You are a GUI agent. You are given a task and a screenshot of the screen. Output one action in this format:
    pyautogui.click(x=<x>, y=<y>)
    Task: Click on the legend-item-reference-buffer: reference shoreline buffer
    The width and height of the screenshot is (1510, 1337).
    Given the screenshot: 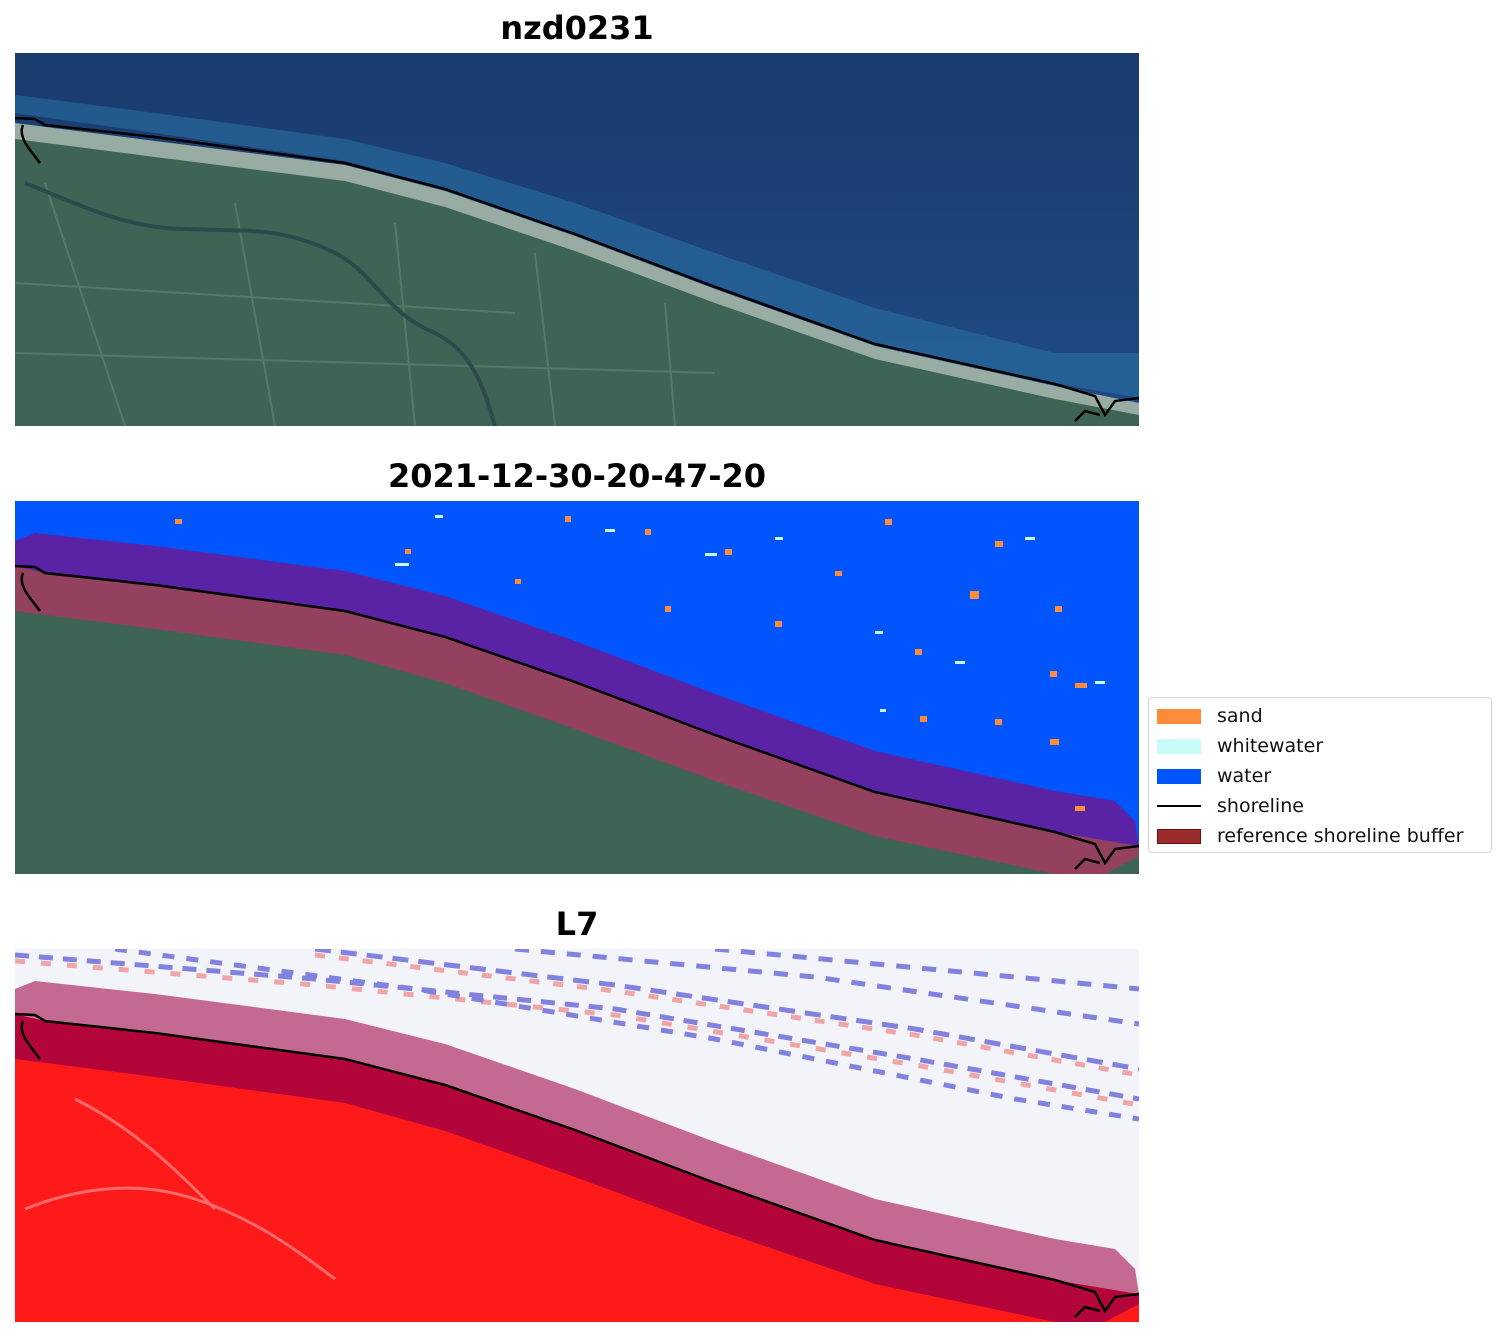 What is the action you would take?
    pyautogui.click(x=1310, y=836)
    